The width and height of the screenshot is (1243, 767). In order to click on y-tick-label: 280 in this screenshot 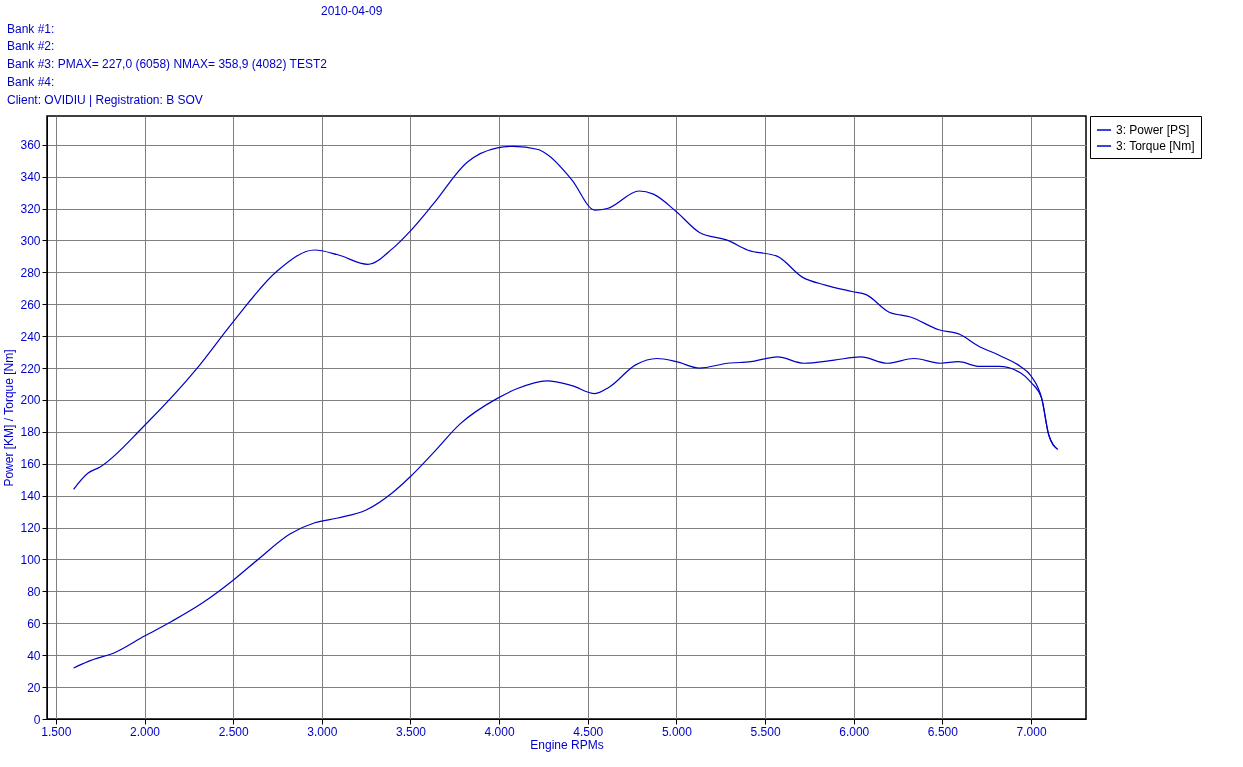, I will do `click(30, 272)`.